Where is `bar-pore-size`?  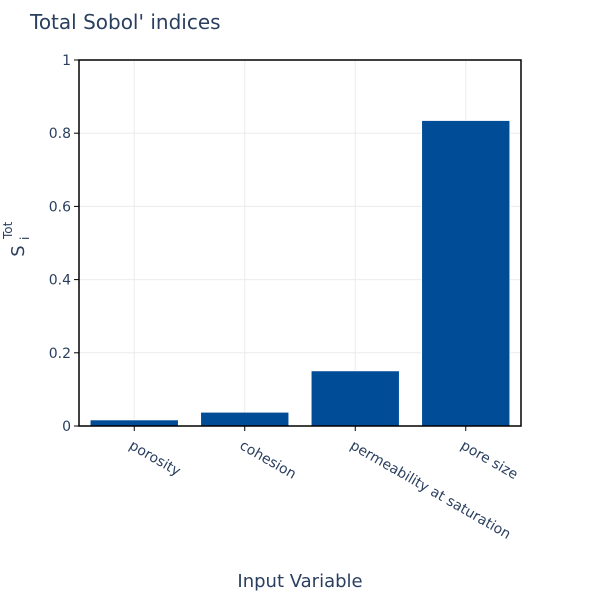 bar-pore-size is located at coordinates (466, 273).